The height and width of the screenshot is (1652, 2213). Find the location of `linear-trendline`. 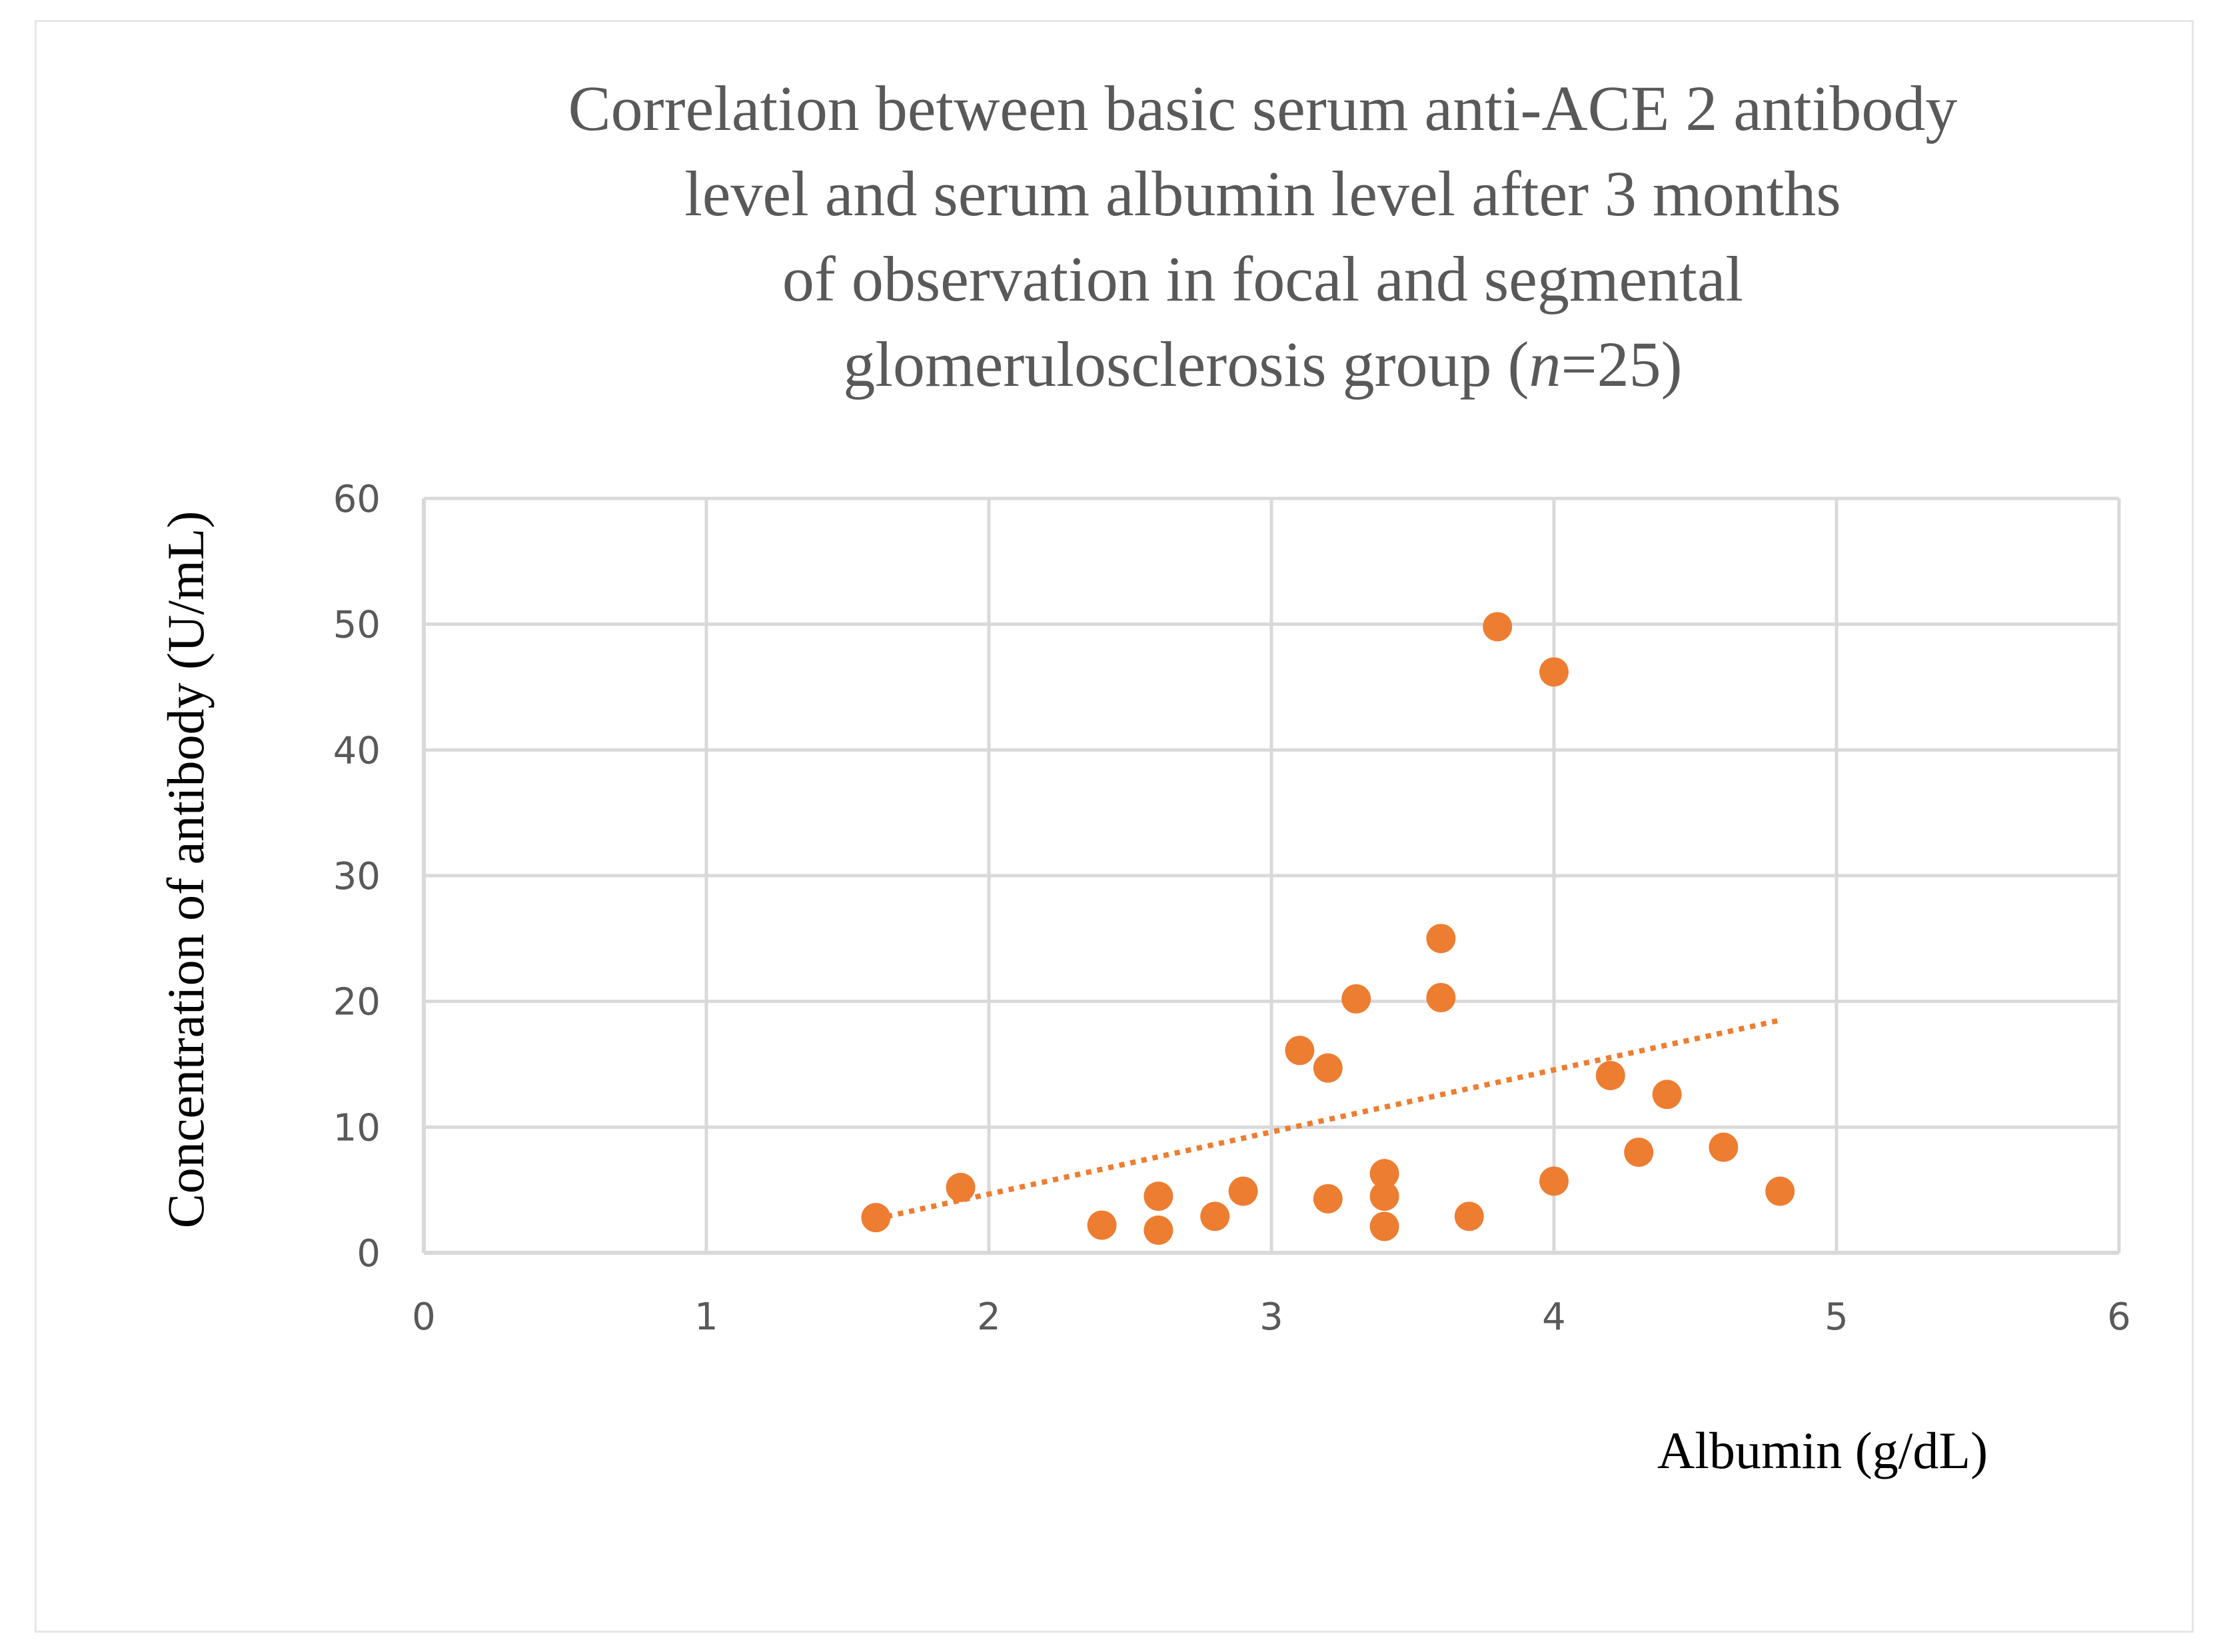

linear-trendline is located at coordinates (1328, 1120).